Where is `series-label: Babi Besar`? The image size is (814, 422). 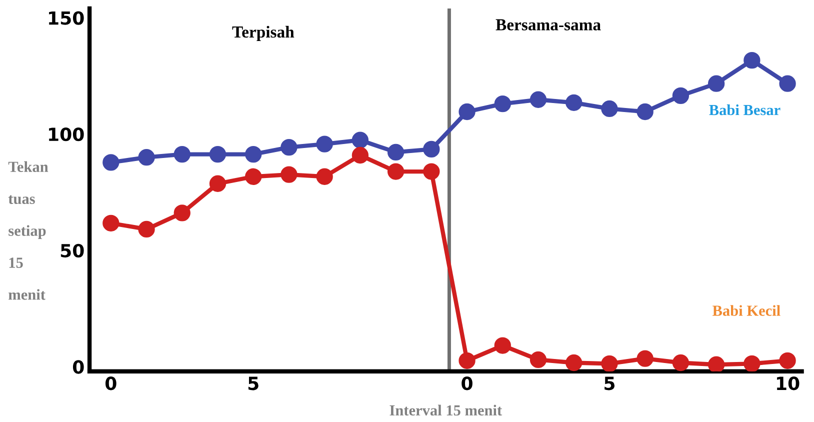 series-label: Babi Besar is located at coordinates (744, 110).